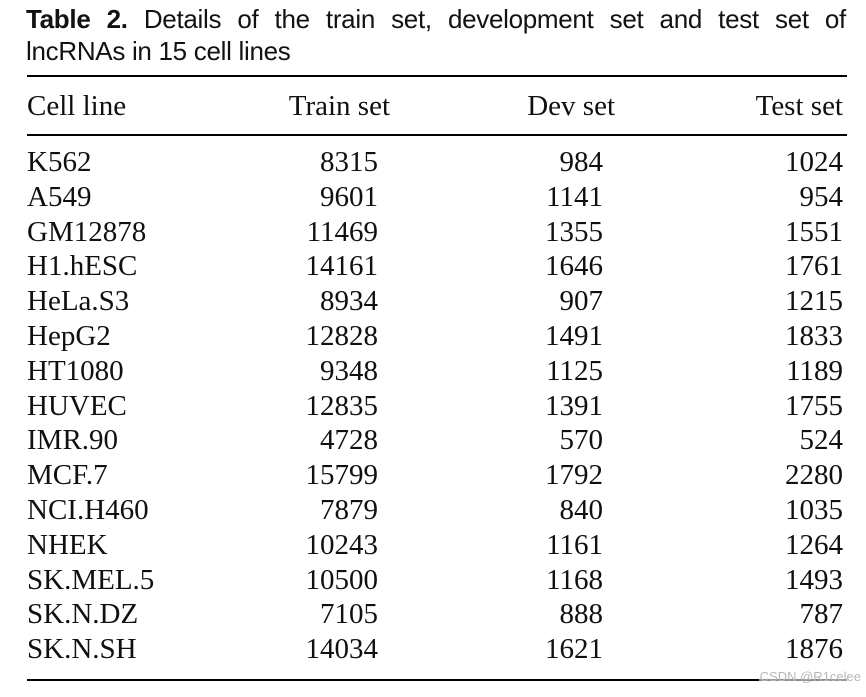 The image size is (866, 697). What do you see at coordinates (581, 509) in the screenshot?
I see `dev-set-value: 840` at bounding box center [581, 509].